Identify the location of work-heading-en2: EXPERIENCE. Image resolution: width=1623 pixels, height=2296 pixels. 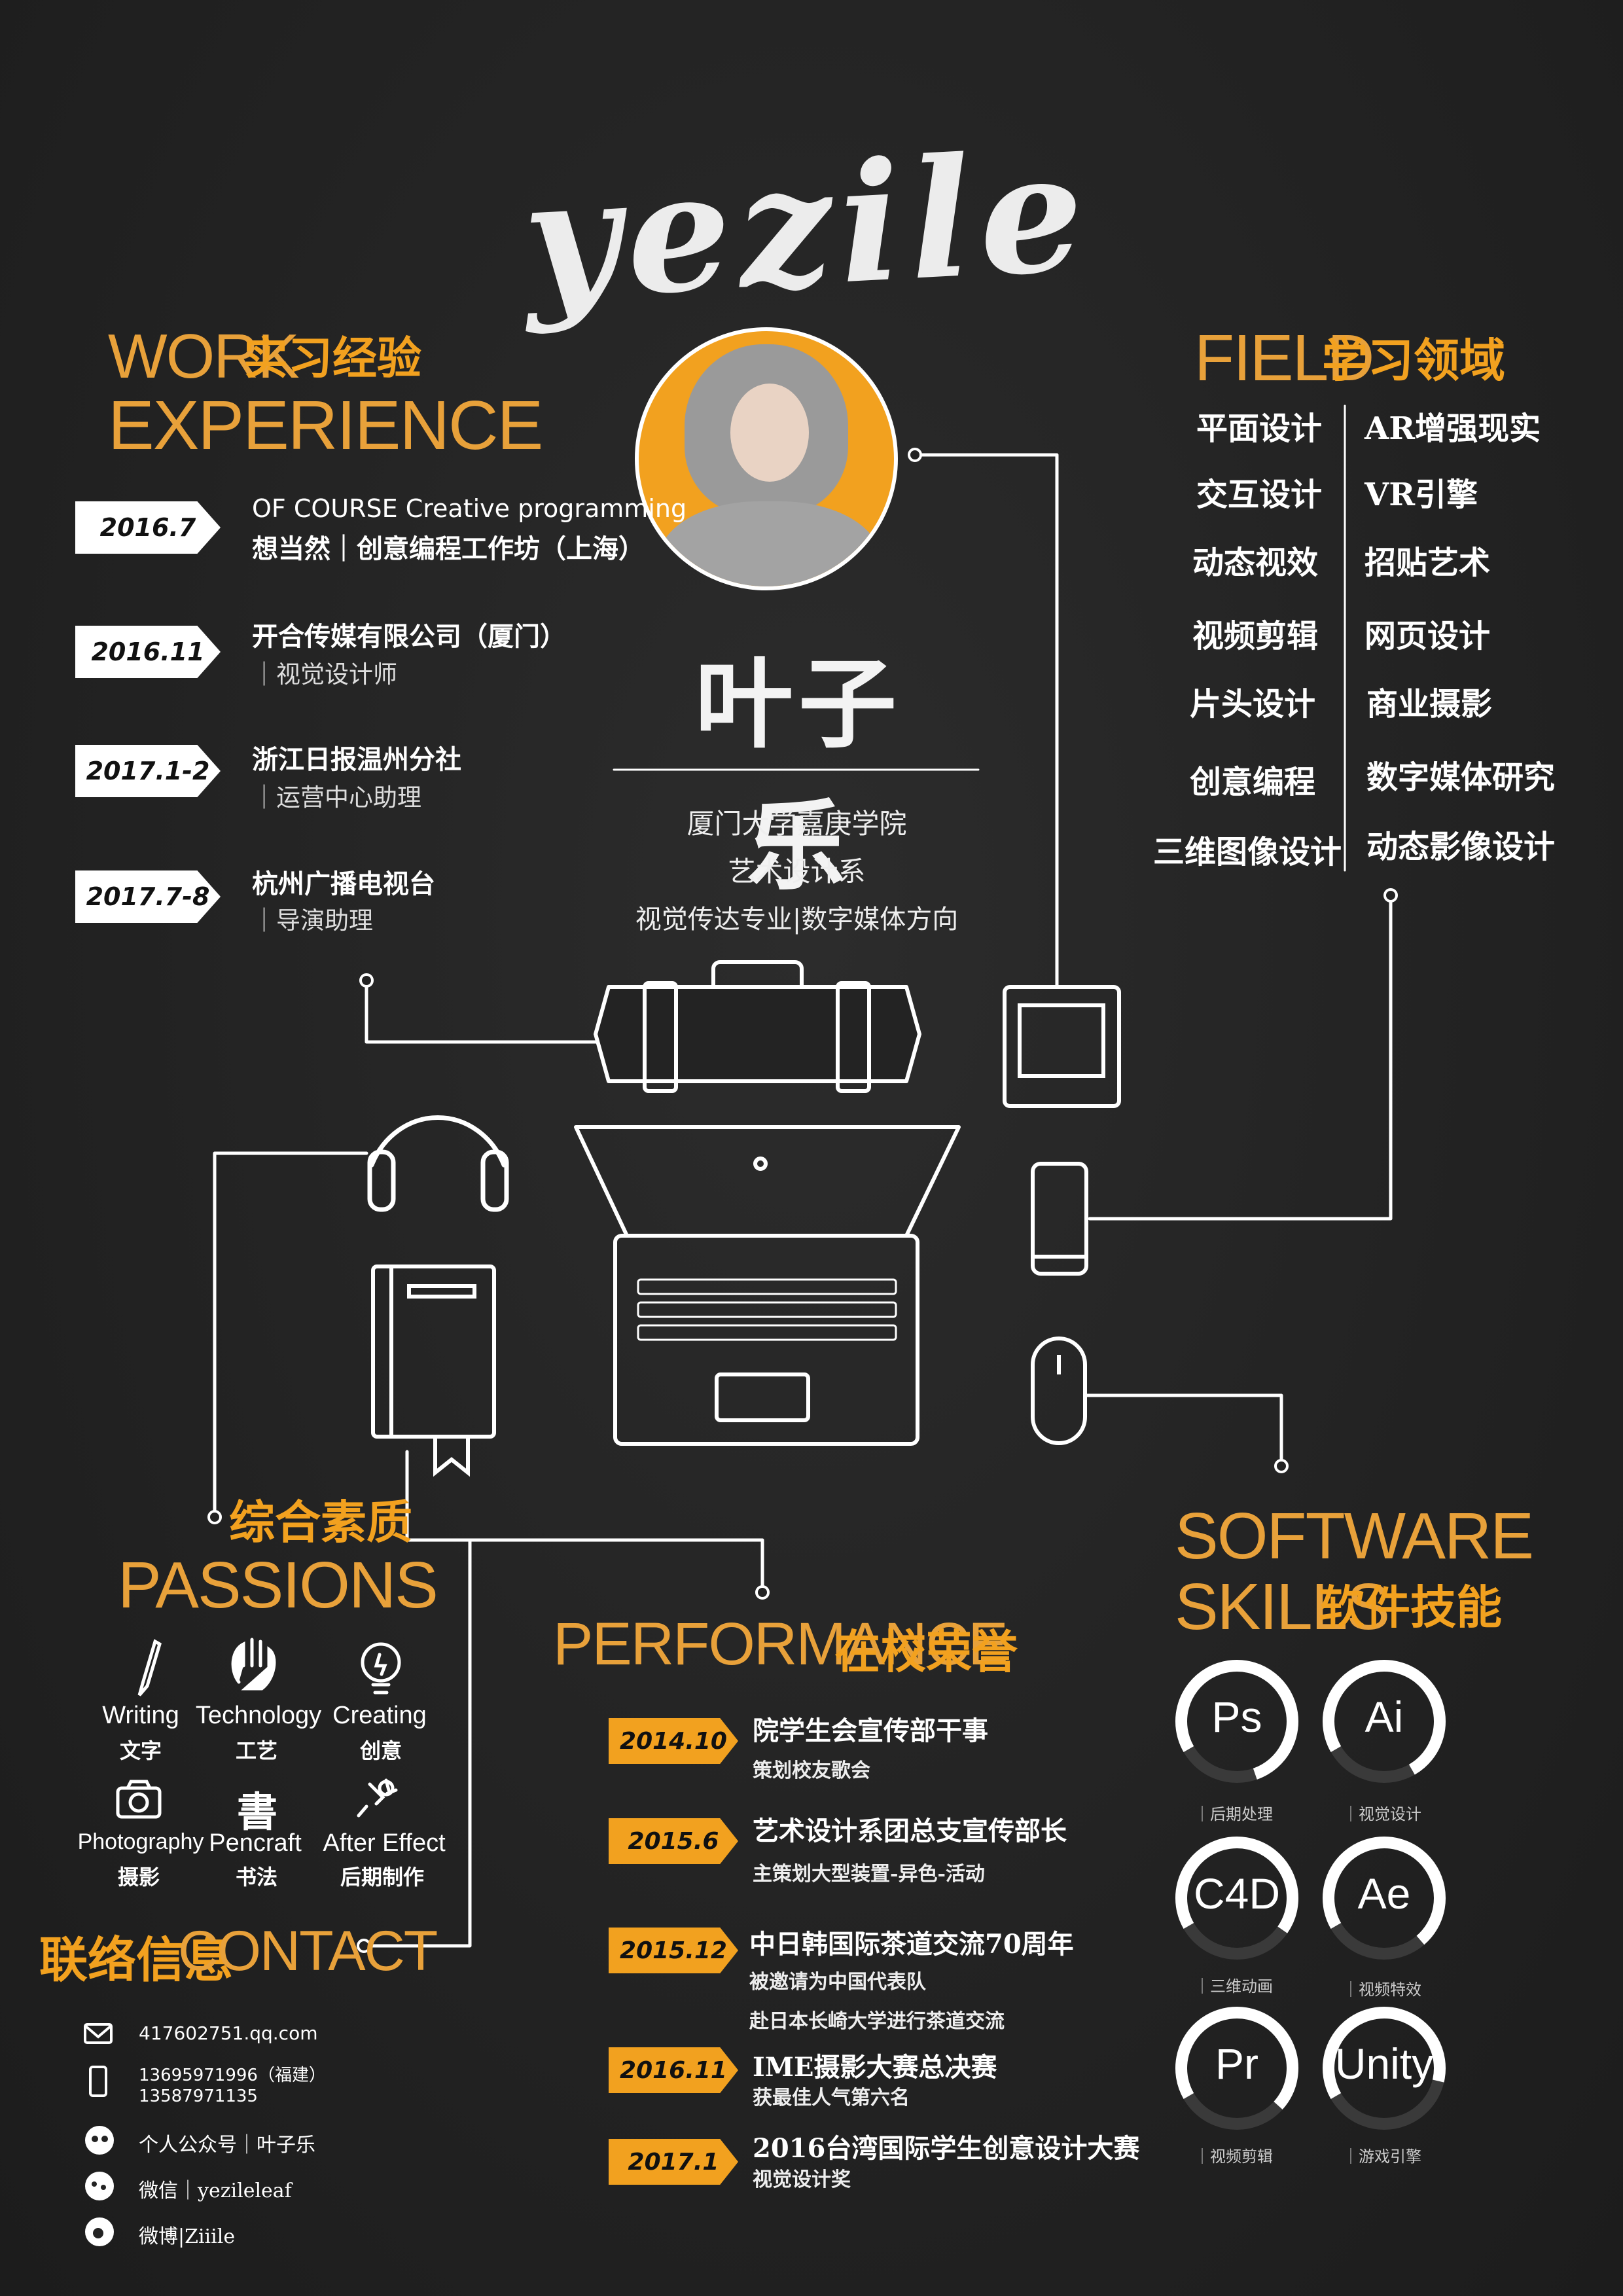
(325, 426).